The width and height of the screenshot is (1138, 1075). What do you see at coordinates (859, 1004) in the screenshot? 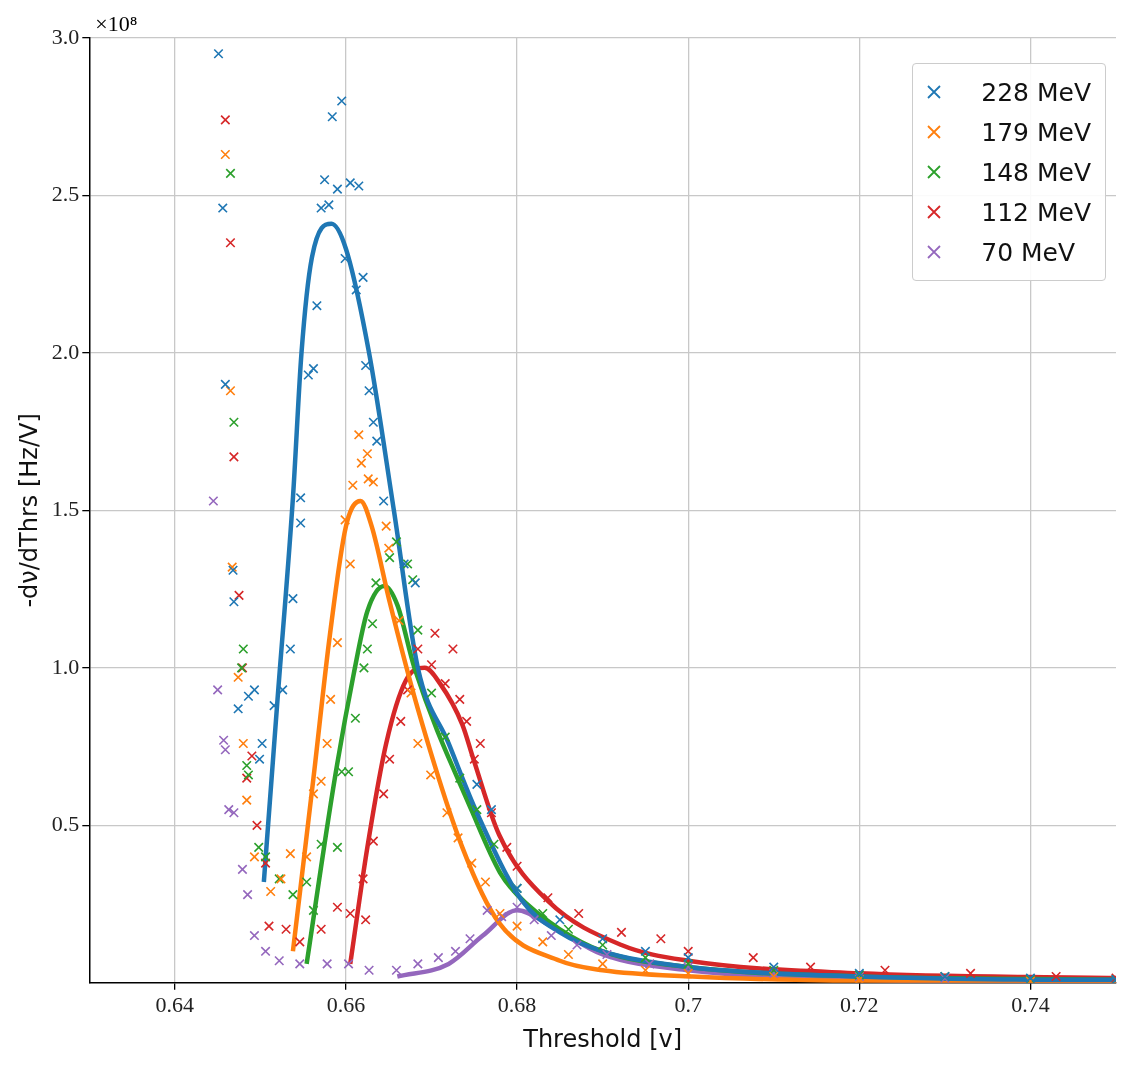
I see `x-tick-label: 0.72` at bounding box center [859, 1004].